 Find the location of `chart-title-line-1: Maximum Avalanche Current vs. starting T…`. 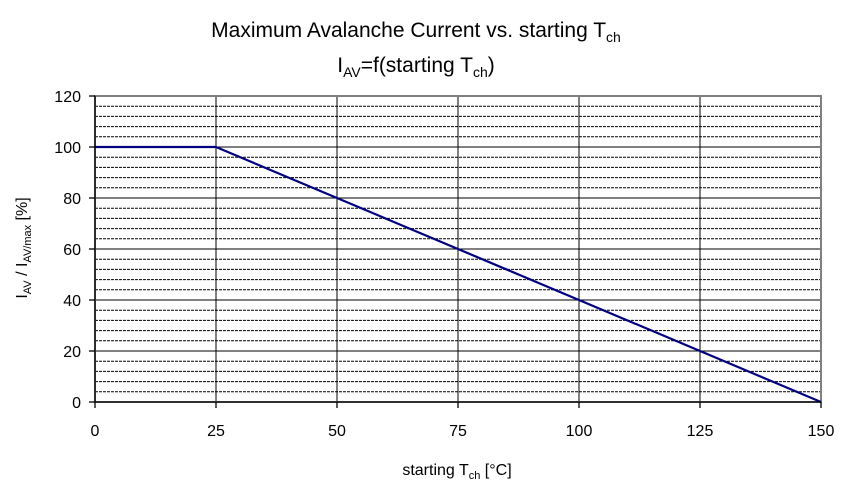

chart-title-line-1: Maximum Avalanche Current vs. starting T… is located at coordinates (416, 32).